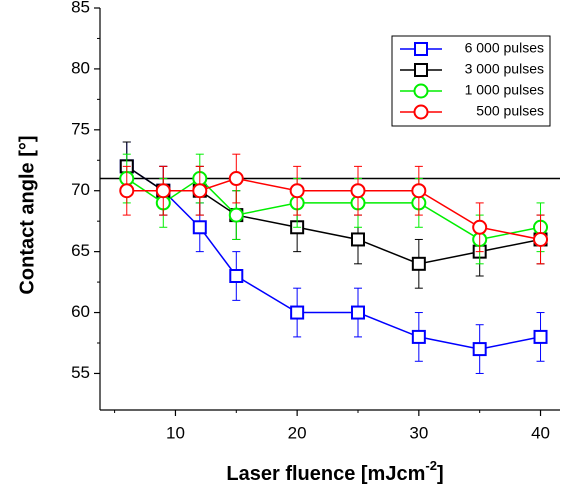 Image resolution: width=571 pixels, height=497 pixels. Describe the element at coordinates (80, 372) in the screenshot. I see `y-tick-label: 55` at that location.